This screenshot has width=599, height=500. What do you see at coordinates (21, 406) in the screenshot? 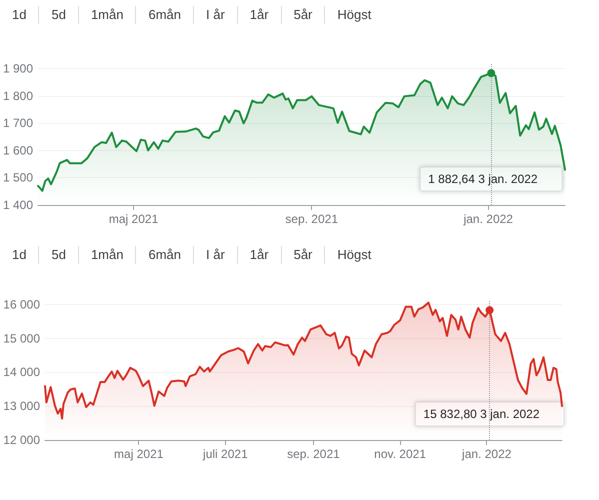
I see `y-tick-label: 13 000` at bounding box center [21, 406].